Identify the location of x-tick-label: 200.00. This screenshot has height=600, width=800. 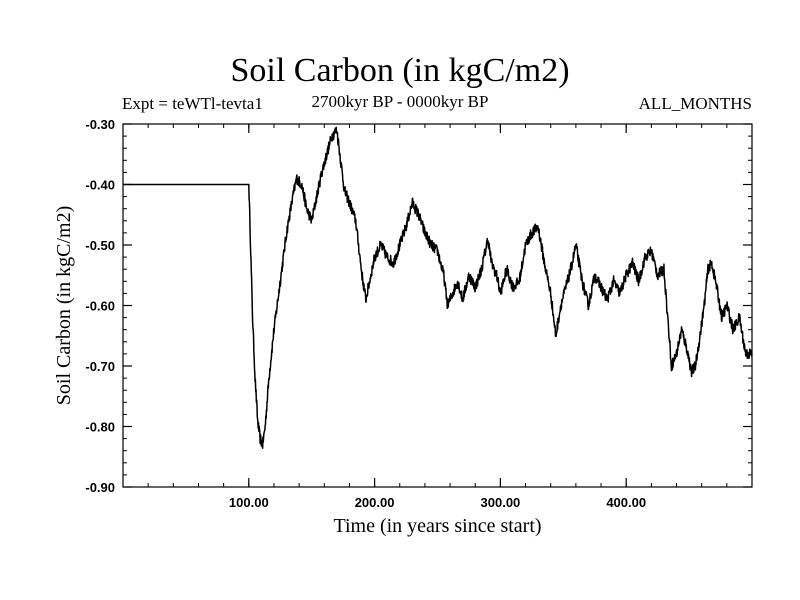
(375, 502).